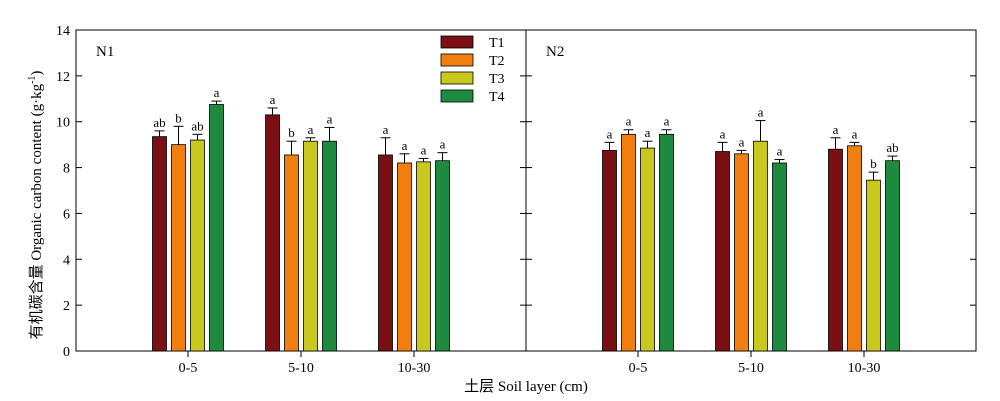  Describe the element at coordinates (497, 97) in the screenshot. I see `legend-label: T4` at that location.